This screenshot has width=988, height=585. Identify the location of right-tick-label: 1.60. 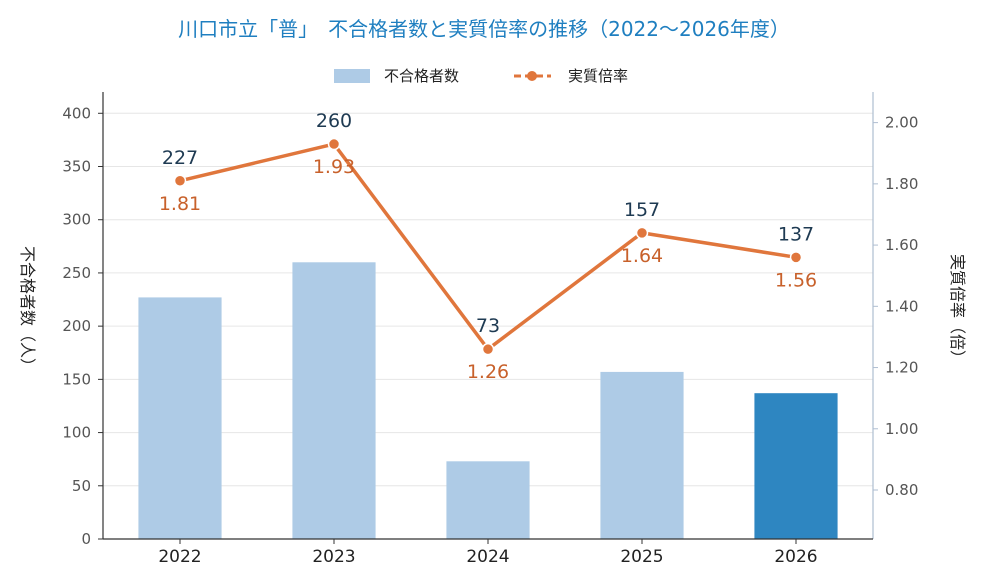
(901, 245).